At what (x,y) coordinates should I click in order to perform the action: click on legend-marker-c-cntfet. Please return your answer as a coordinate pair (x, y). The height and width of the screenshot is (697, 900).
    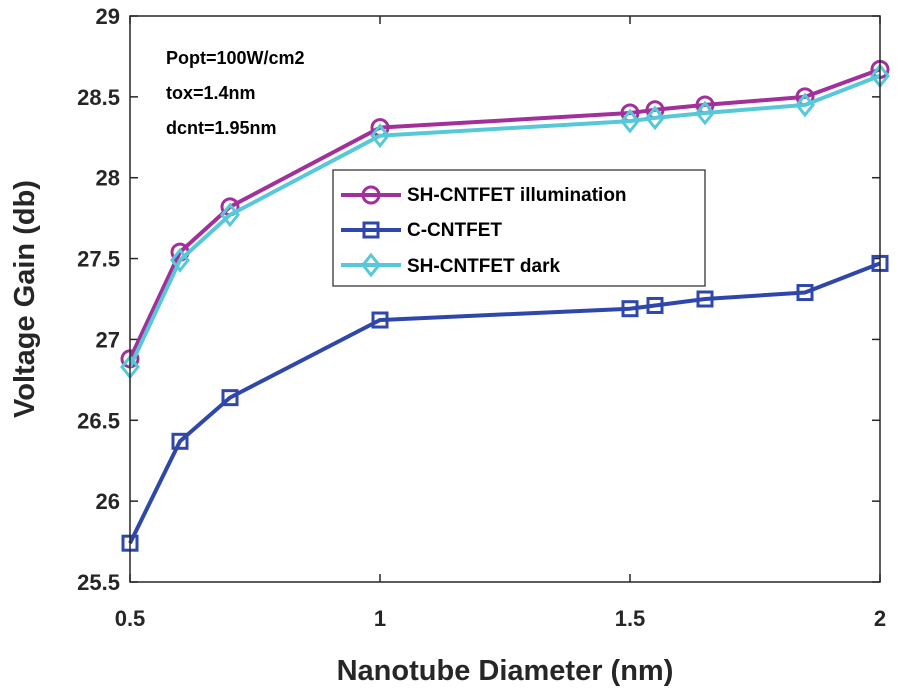
    Looking at the image, I should click on (371, 230).